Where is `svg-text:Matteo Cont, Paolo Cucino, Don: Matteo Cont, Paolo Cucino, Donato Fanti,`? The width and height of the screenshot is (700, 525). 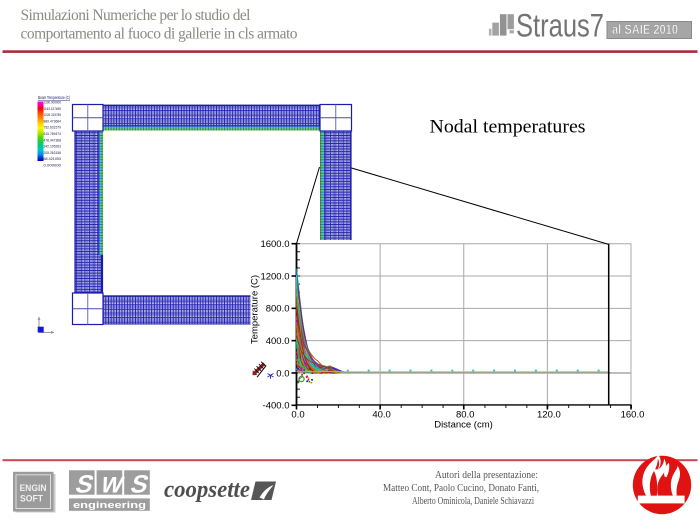 svg-text:Matteo Cont, Paolo Cucino, Don: Matteo Cont, Paolo Cucino, Donato Fanti, is located at coordinates (461, 488).